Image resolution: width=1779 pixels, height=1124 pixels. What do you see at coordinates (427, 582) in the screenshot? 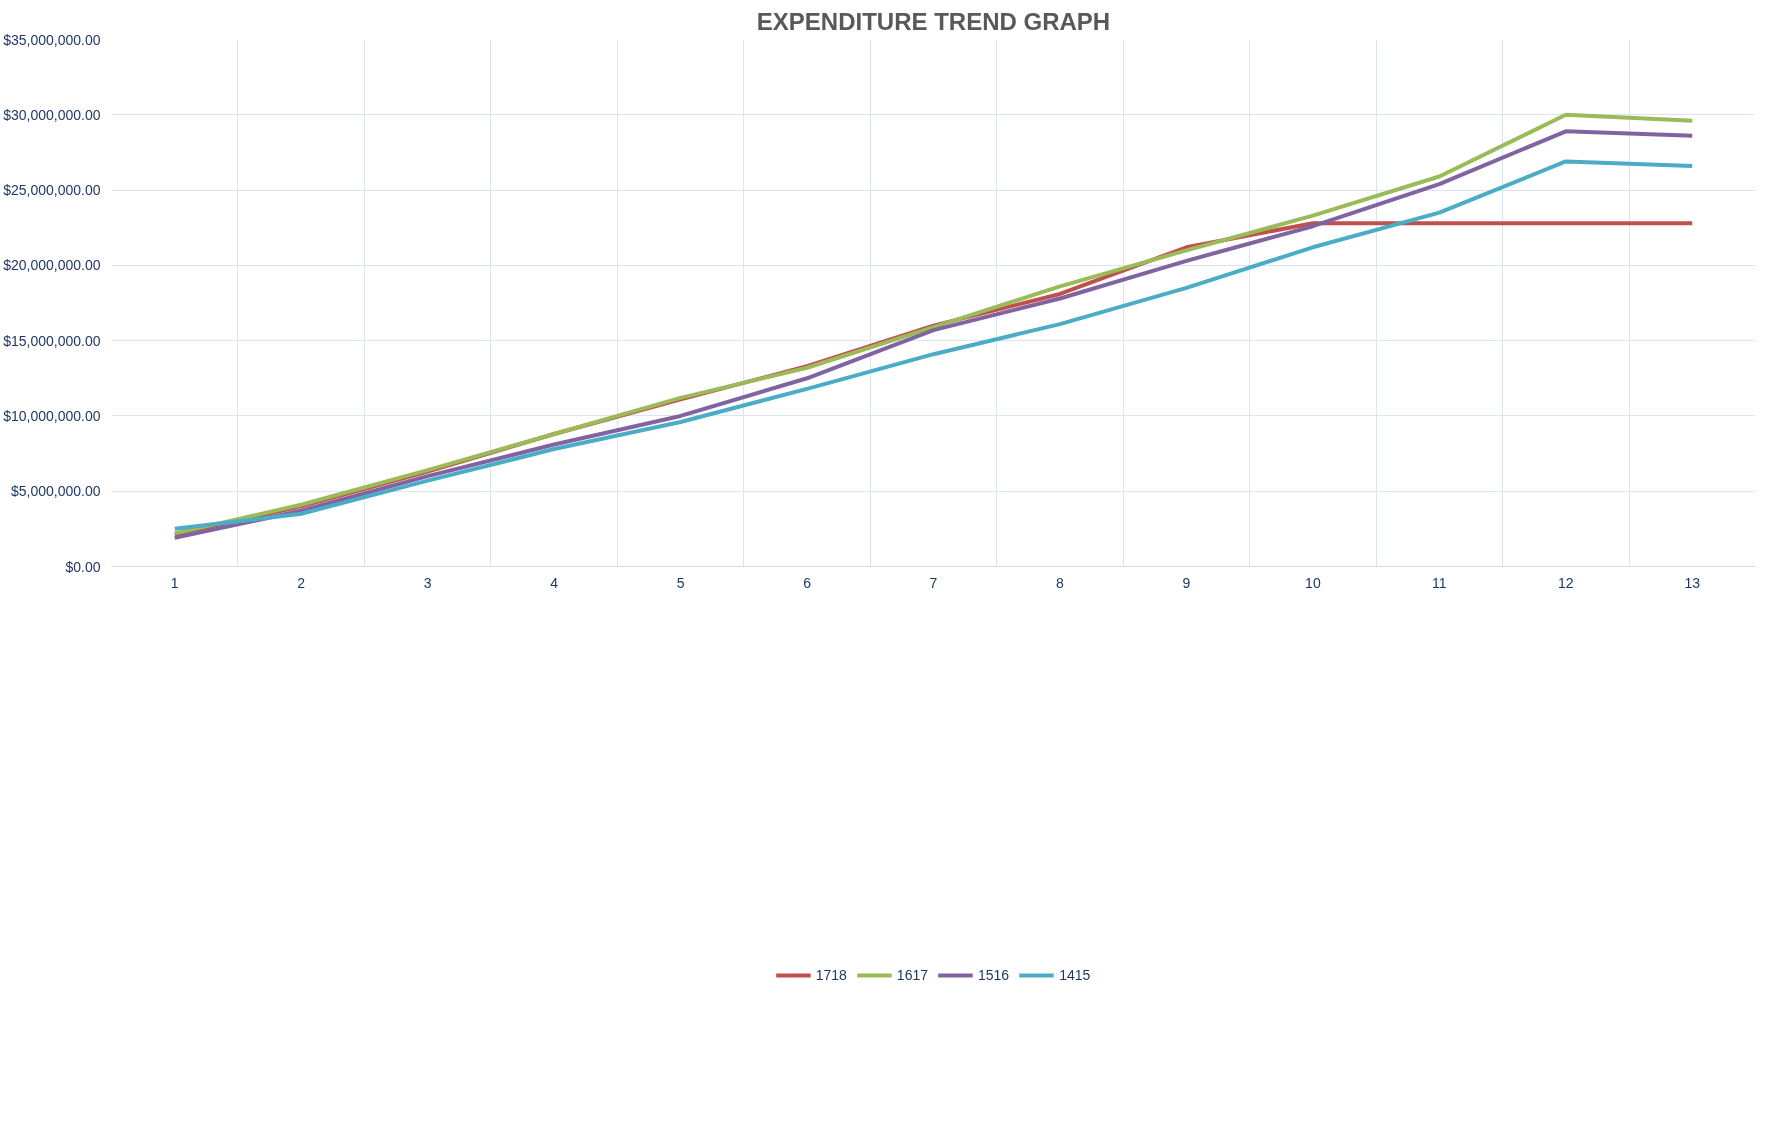
I see `x-tick-label: 3` at bounding box center [427, 582].